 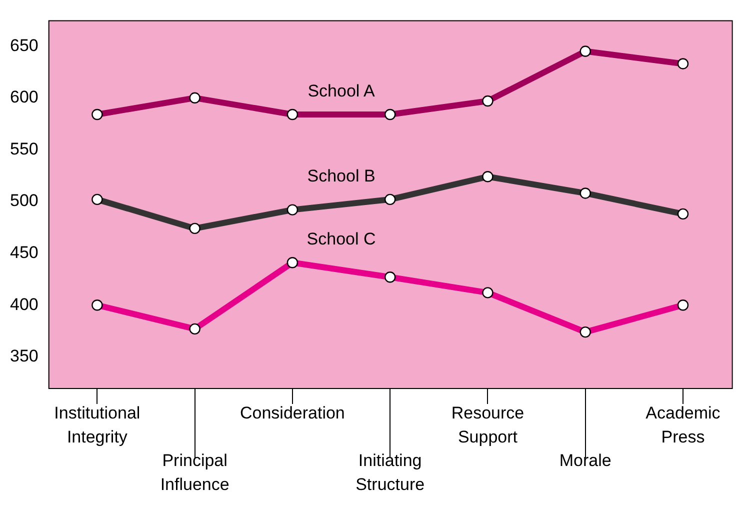 I want to click on y-tick-label: 550, so click(x=24, y=148).